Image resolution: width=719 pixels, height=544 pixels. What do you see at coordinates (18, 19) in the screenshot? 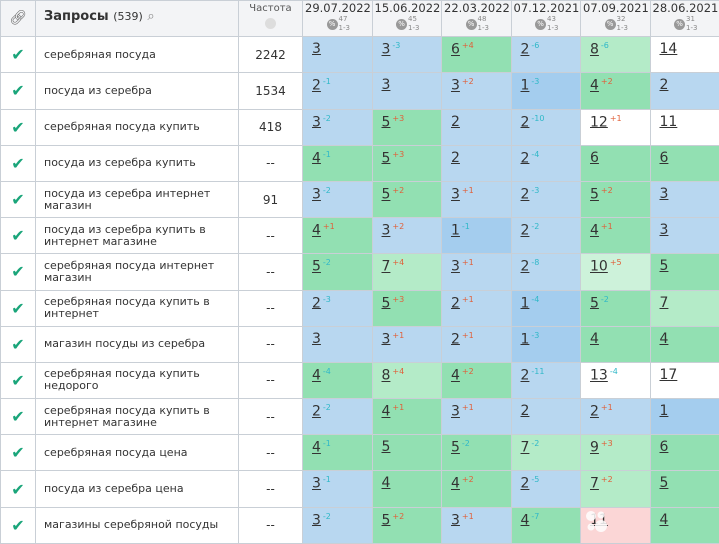
I see `link-column-header: 🔗︎` at bounding box center [18, 19].